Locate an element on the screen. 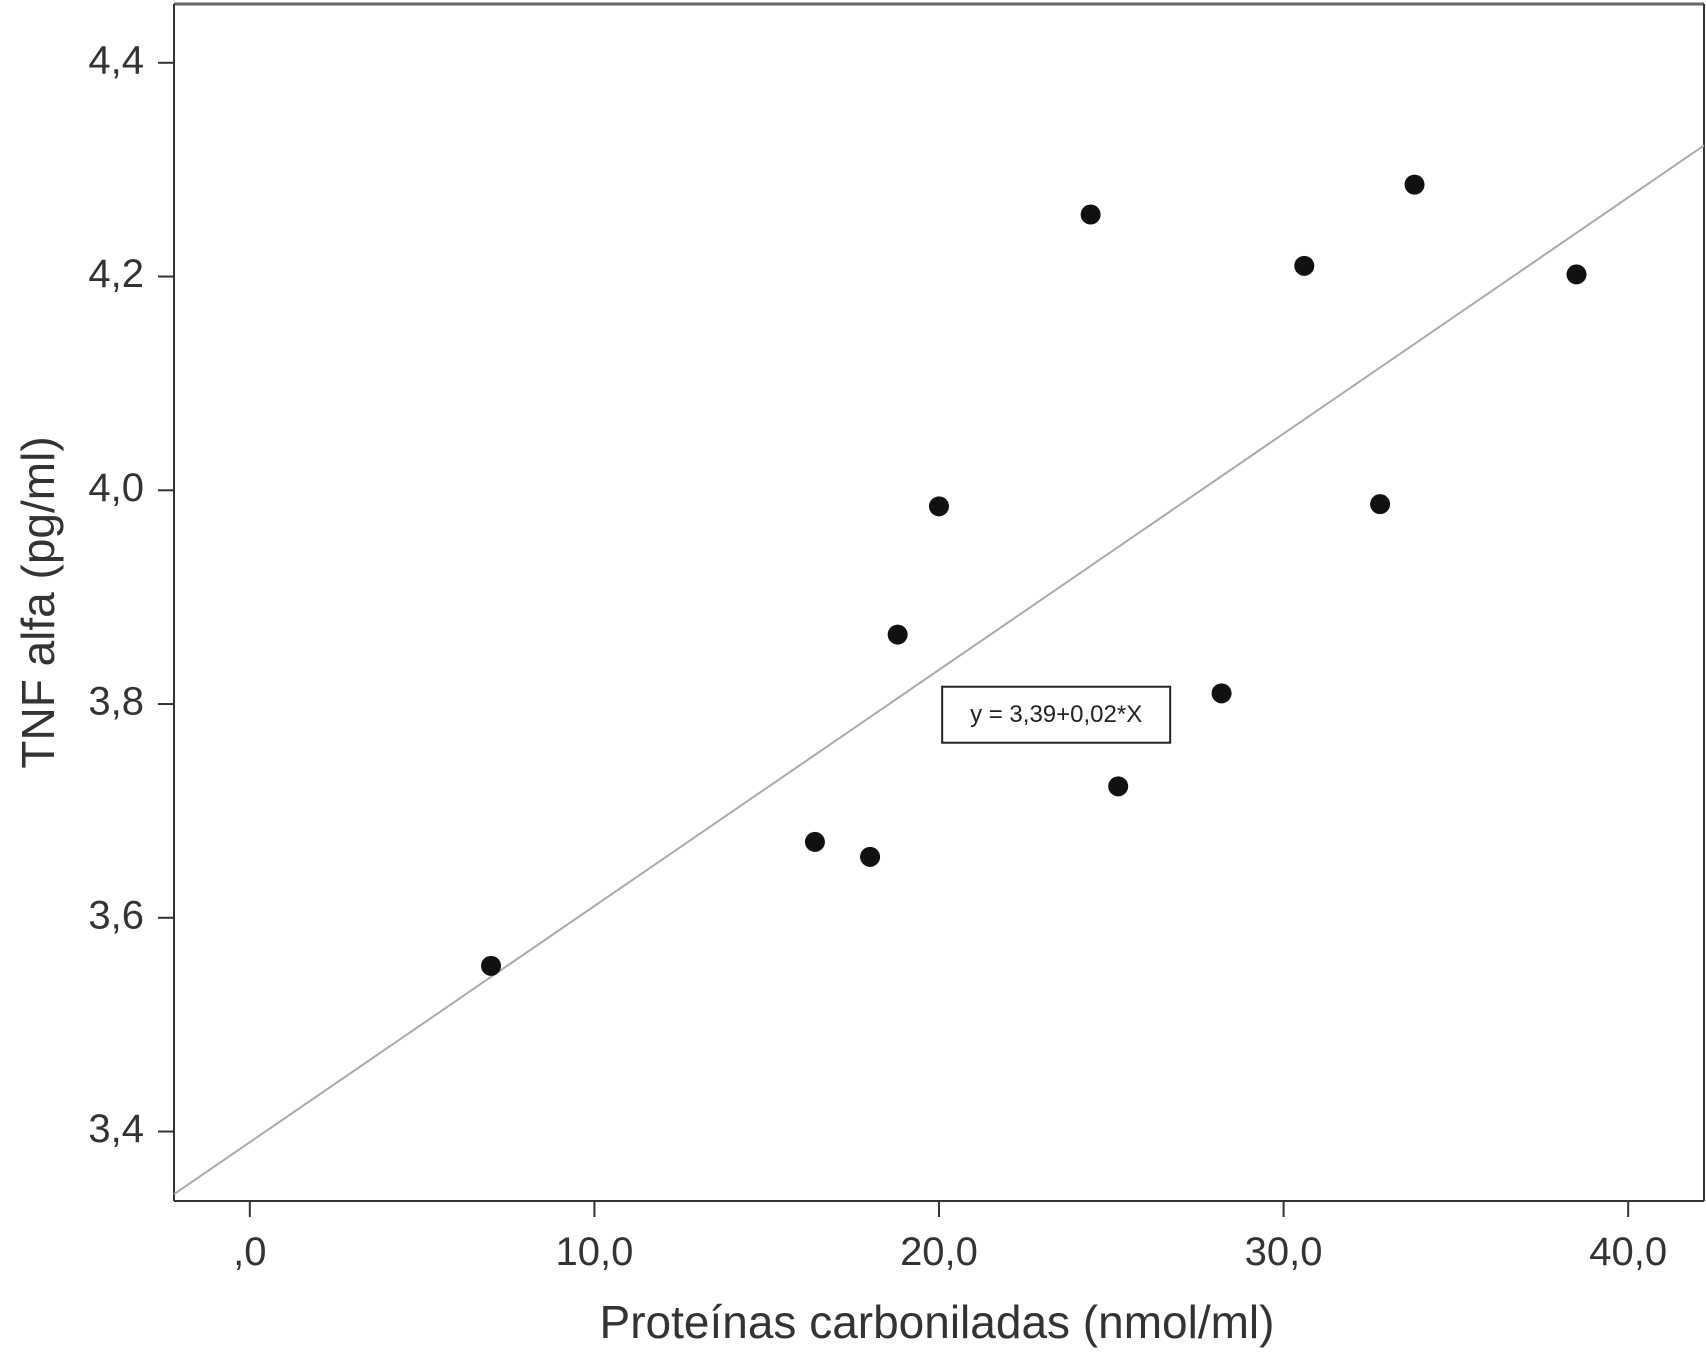  x-tick-label: 10,0 is located at coordinates (594, 1252).